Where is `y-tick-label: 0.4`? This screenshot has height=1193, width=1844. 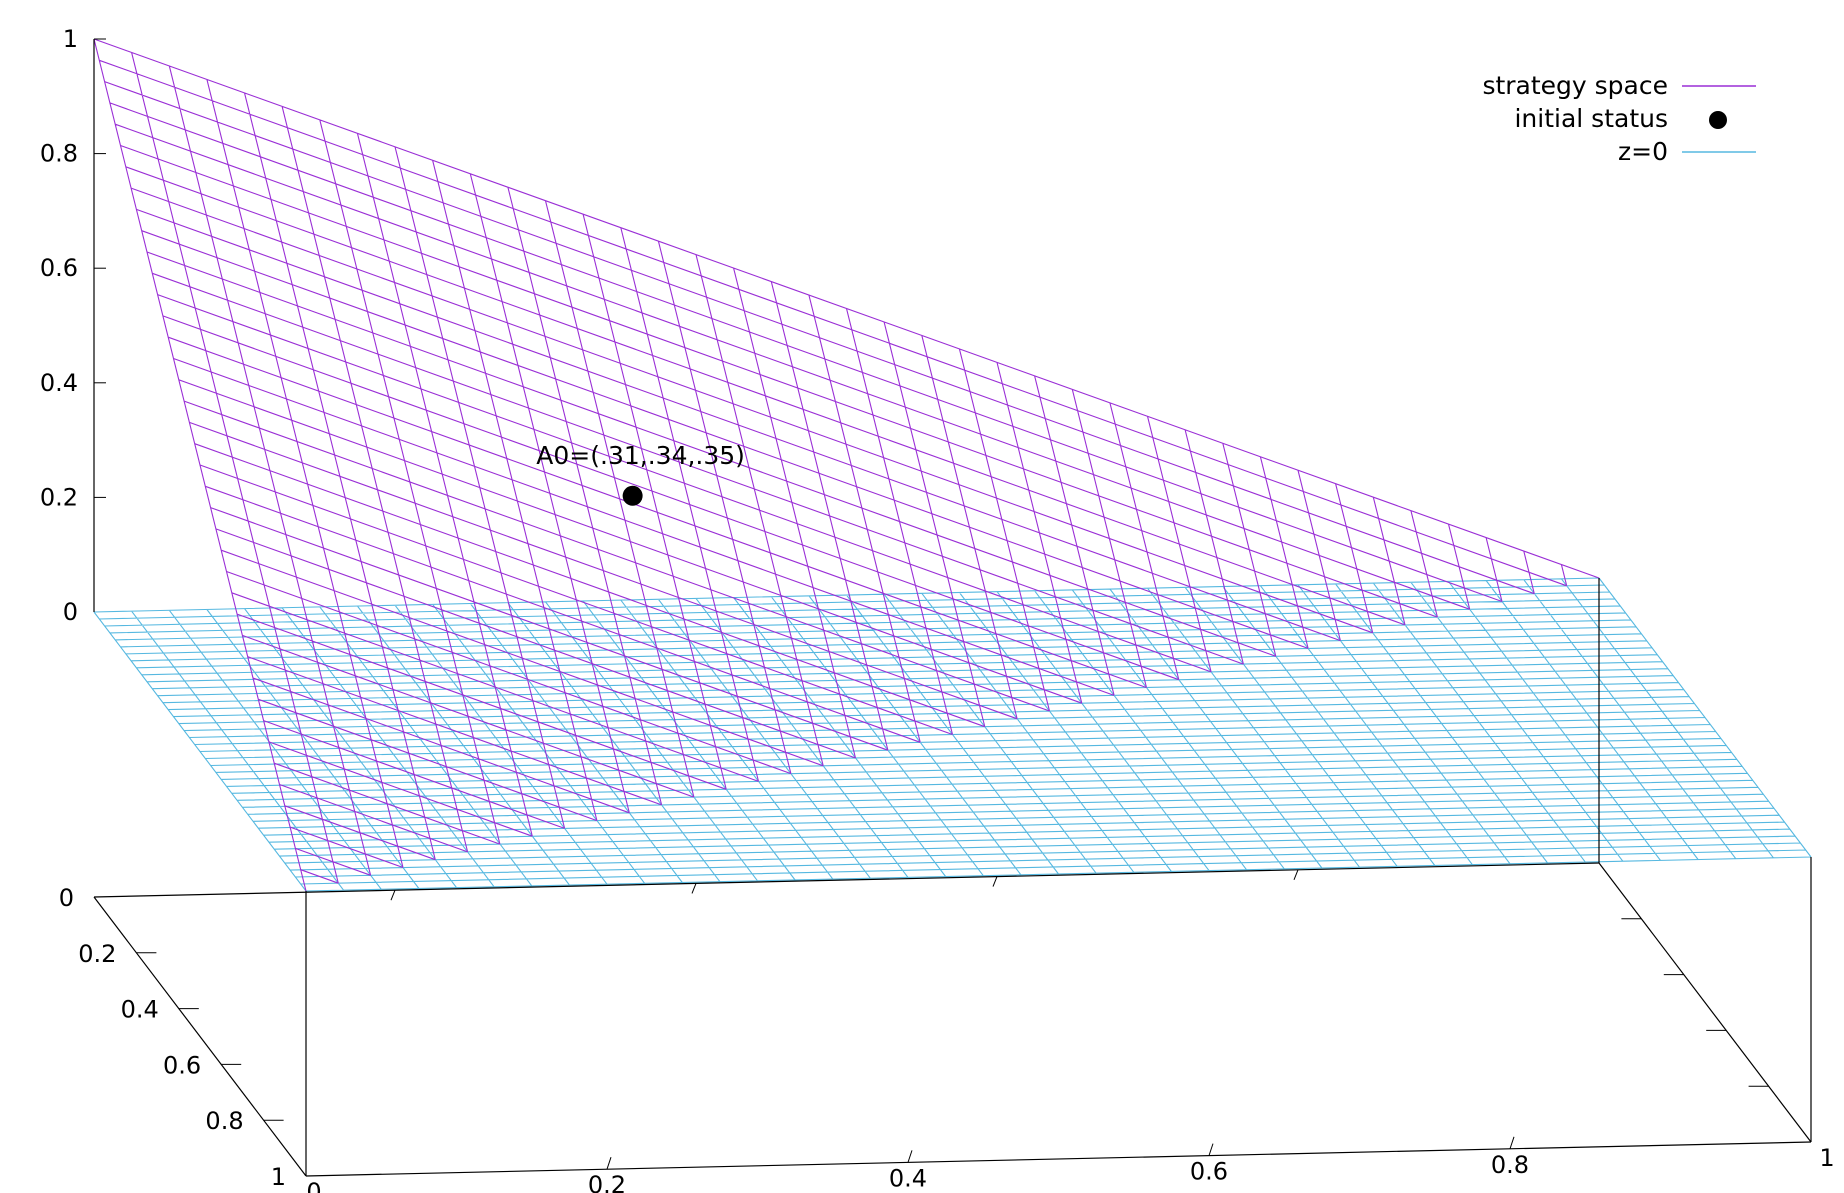 y-tick-label: 0.4 is located at coordinates (140, 1010).